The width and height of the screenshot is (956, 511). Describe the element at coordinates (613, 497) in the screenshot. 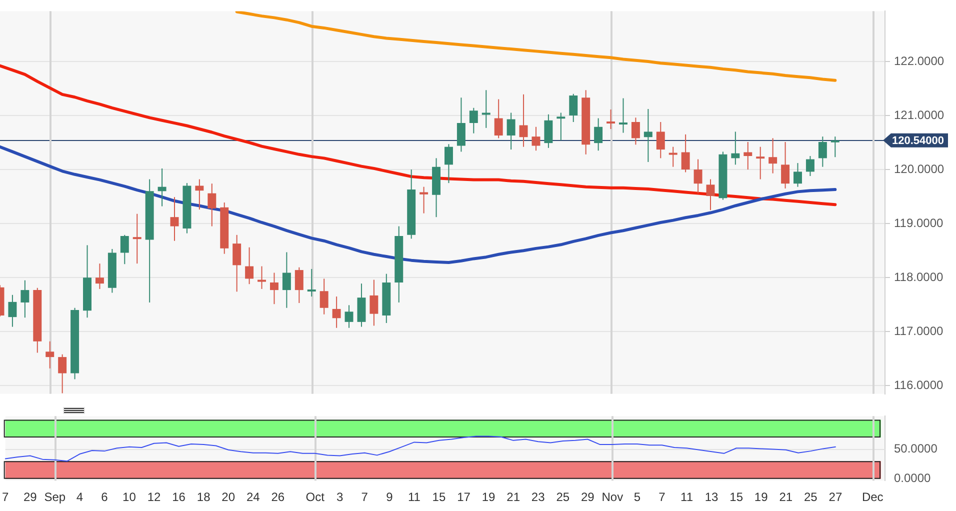

I see `x-tick-label: Nov` at that location.